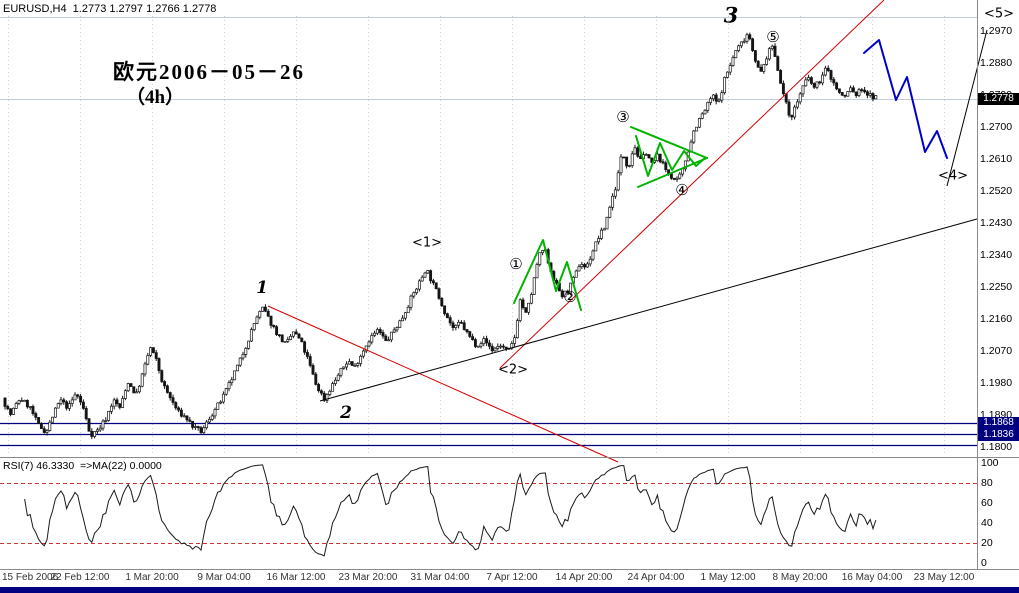 The image size is (1019, 593). I want to click on current-price-badge: 1.2778, so click(998, 99).